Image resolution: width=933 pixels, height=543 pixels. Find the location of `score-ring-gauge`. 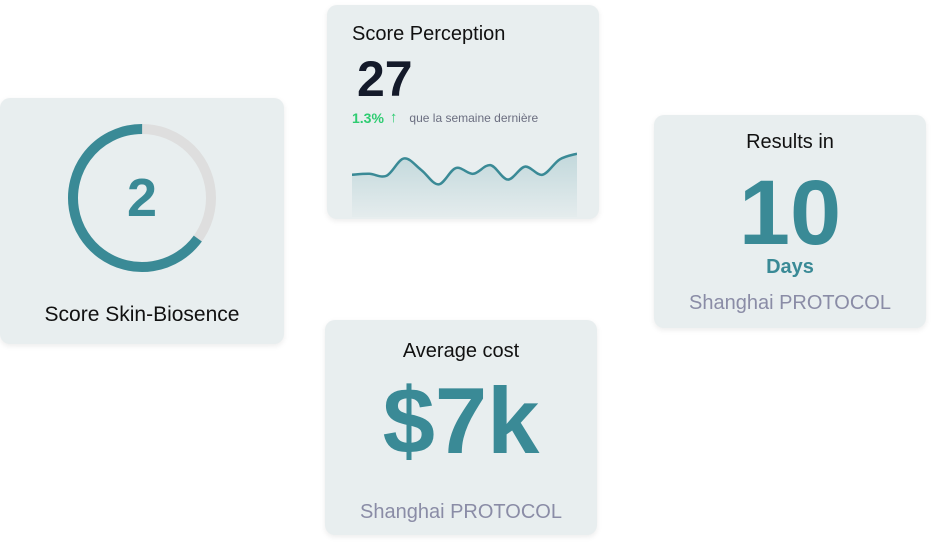

score-ring-gauge is located at coordinates (142, 198).